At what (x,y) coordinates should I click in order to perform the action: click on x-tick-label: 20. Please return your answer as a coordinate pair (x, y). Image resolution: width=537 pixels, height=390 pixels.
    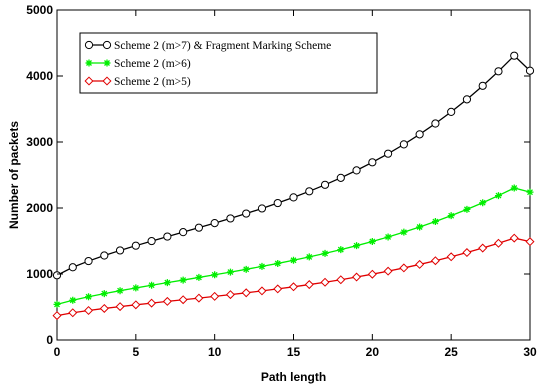
    Looking at the image, I should click on (373, 352).